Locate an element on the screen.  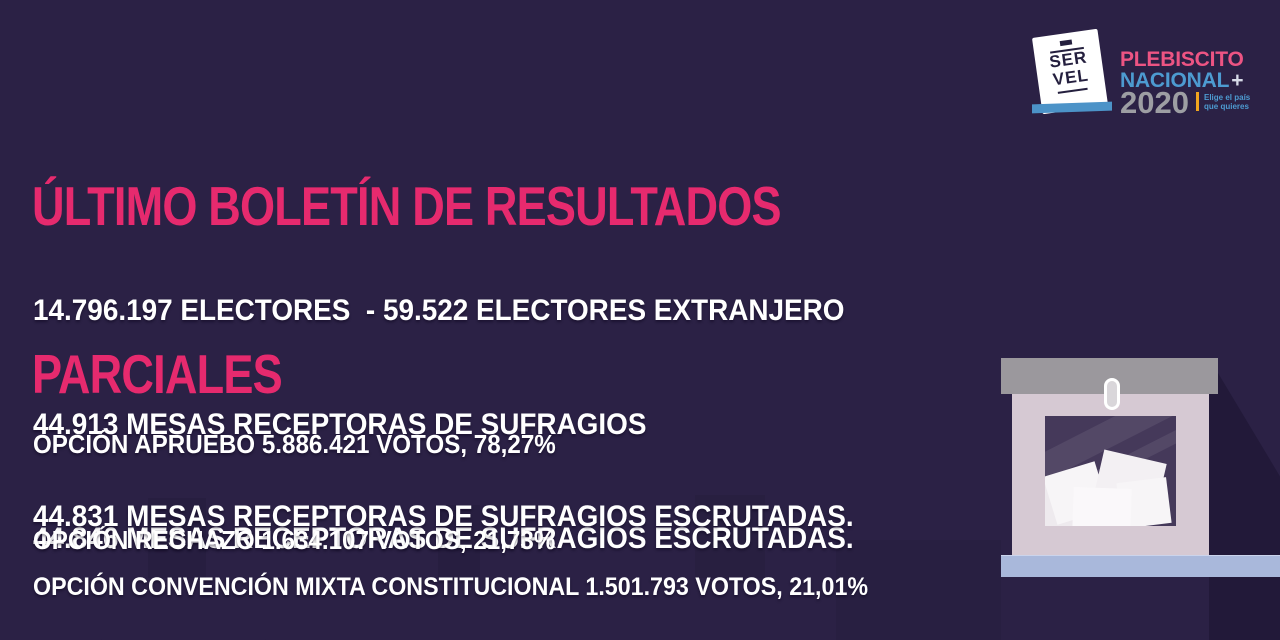
table-shelf is located at coordinates (1140, 566).